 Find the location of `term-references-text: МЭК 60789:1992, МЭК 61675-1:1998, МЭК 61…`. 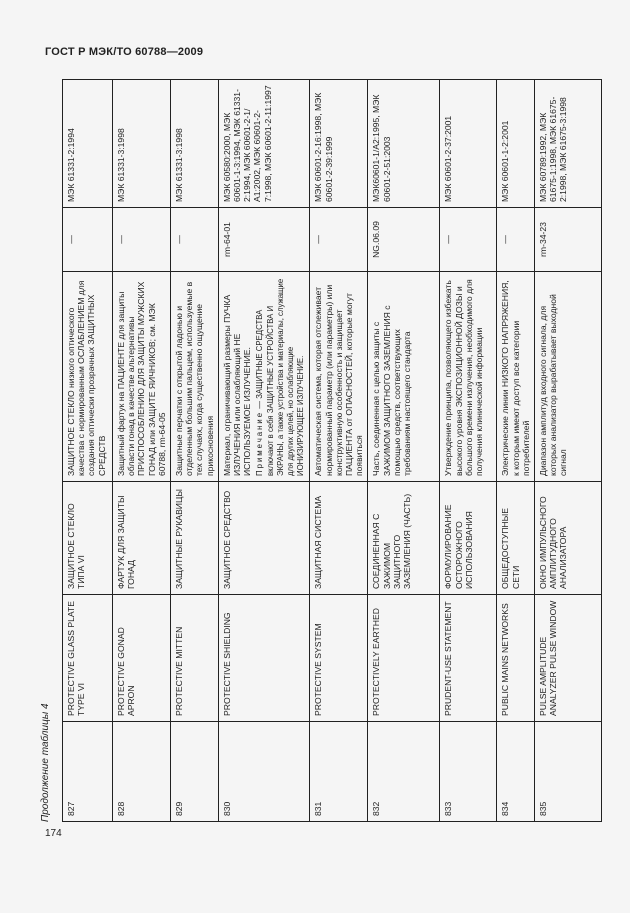

term-references-text: МЭК 60789:1992, МЭК 61675-1:1998, МЭК 61… is located at coordinates (553, 149).